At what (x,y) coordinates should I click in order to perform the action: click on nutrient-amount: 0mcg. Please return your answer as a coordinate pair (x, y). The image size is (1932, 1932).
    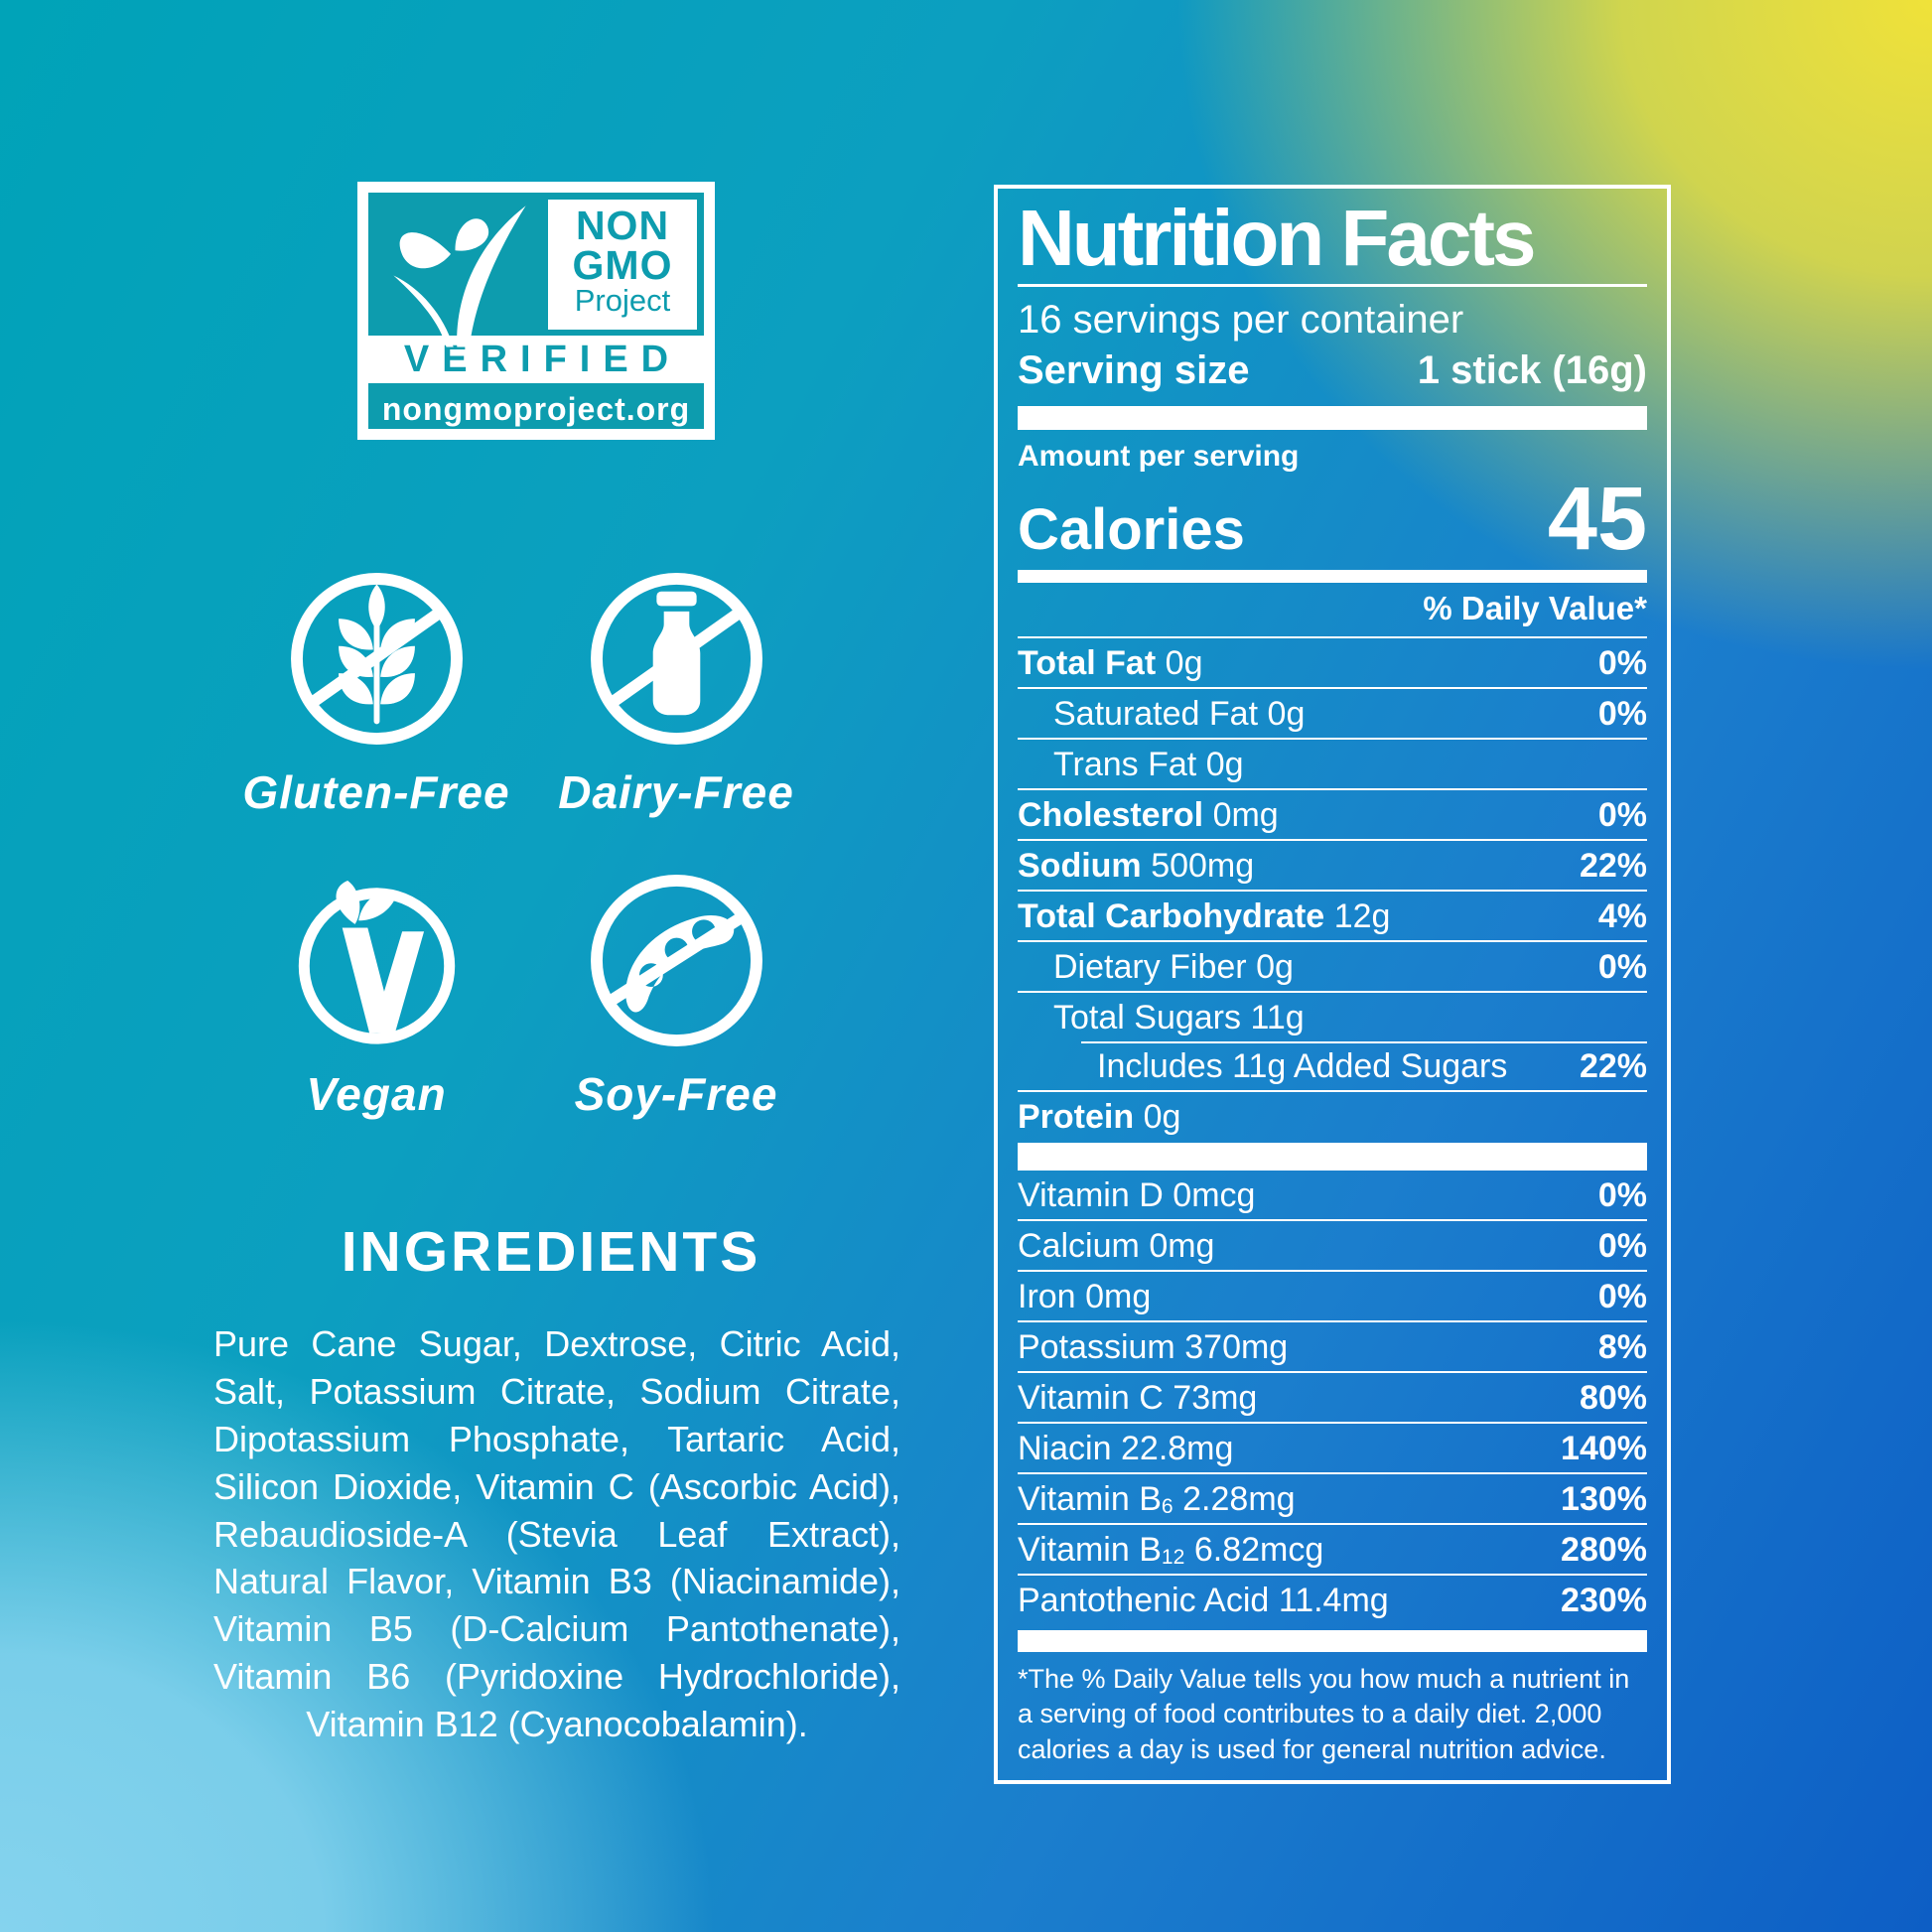
    Looking at the image, I should click on (1215, 1194).